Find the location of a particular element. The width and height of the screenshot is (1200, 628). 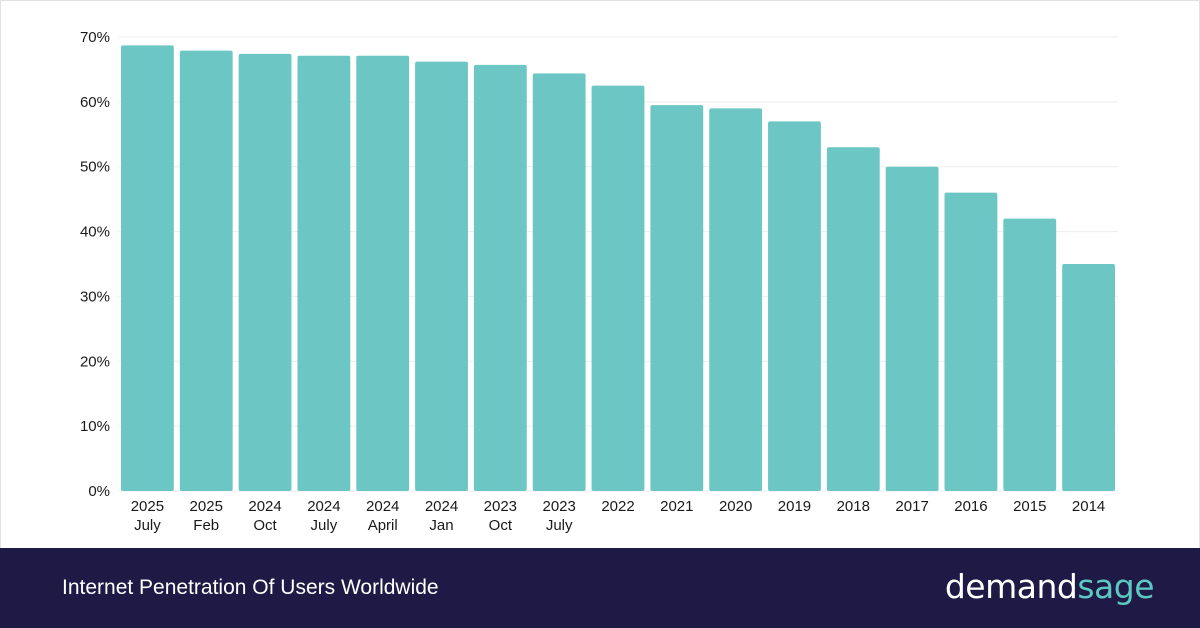

x-tick-label: 2017 is located at coordinates (911, 506).